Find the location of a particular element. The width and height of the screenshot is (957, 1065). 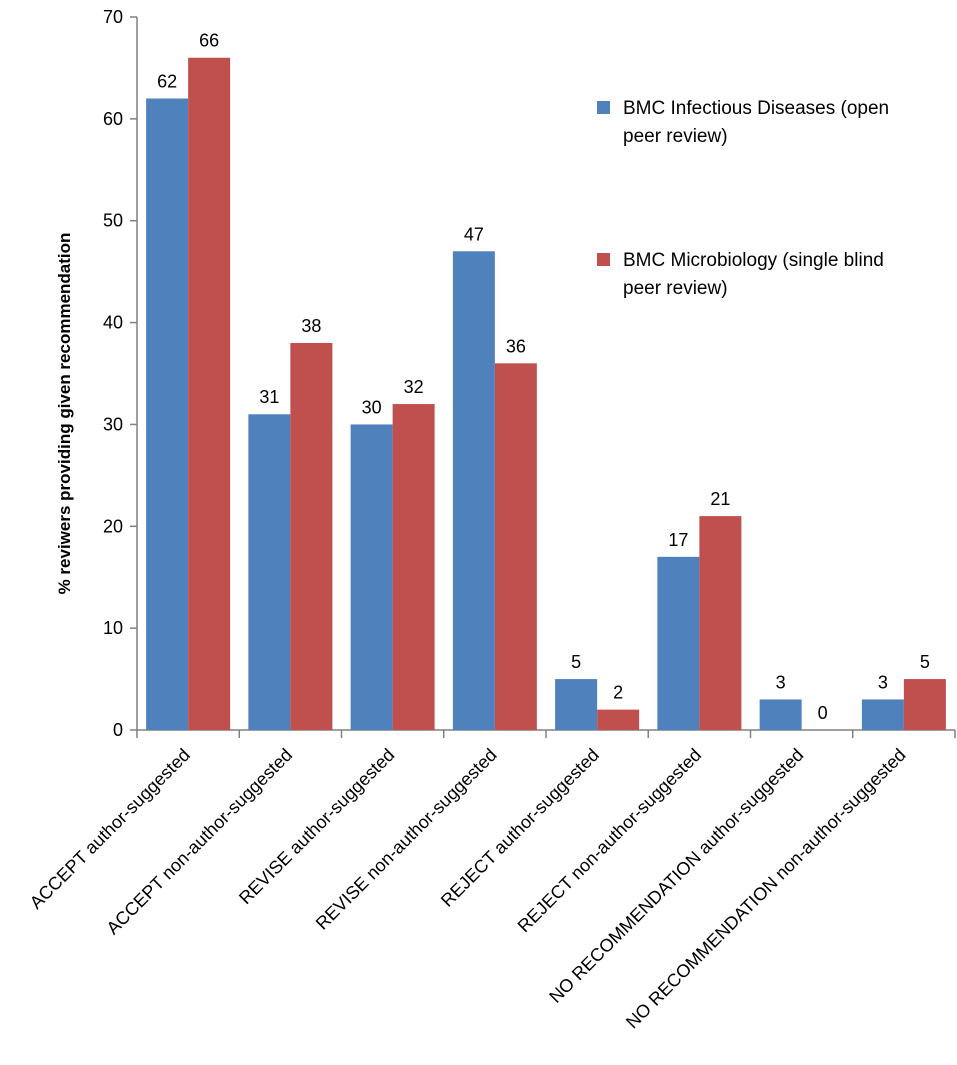

data-label: 30 is located at coordinates (372, 407).